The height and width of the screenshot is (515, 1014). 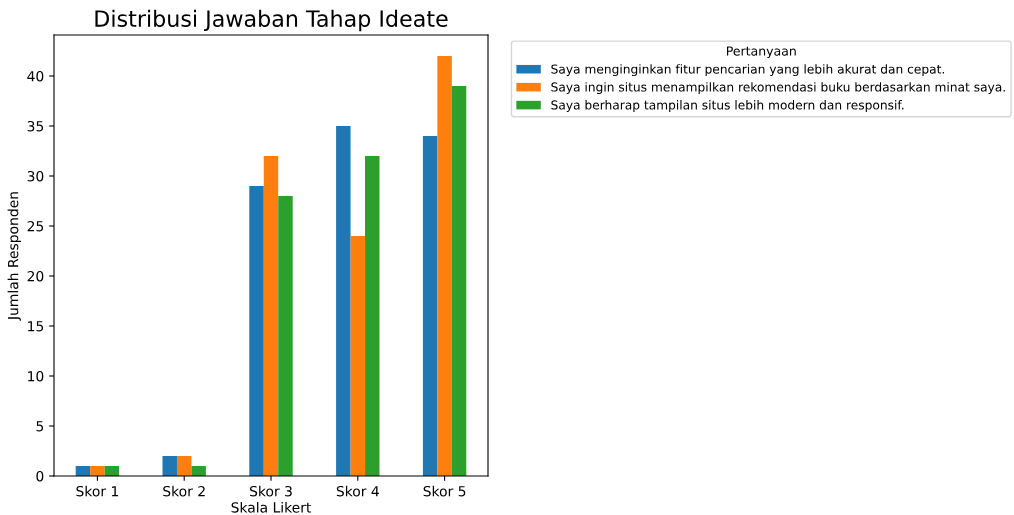 What do you see at coordinates (36, 376) in the screenshot?
I see `y-tick-label: 10` at bounding box center [36, 376].